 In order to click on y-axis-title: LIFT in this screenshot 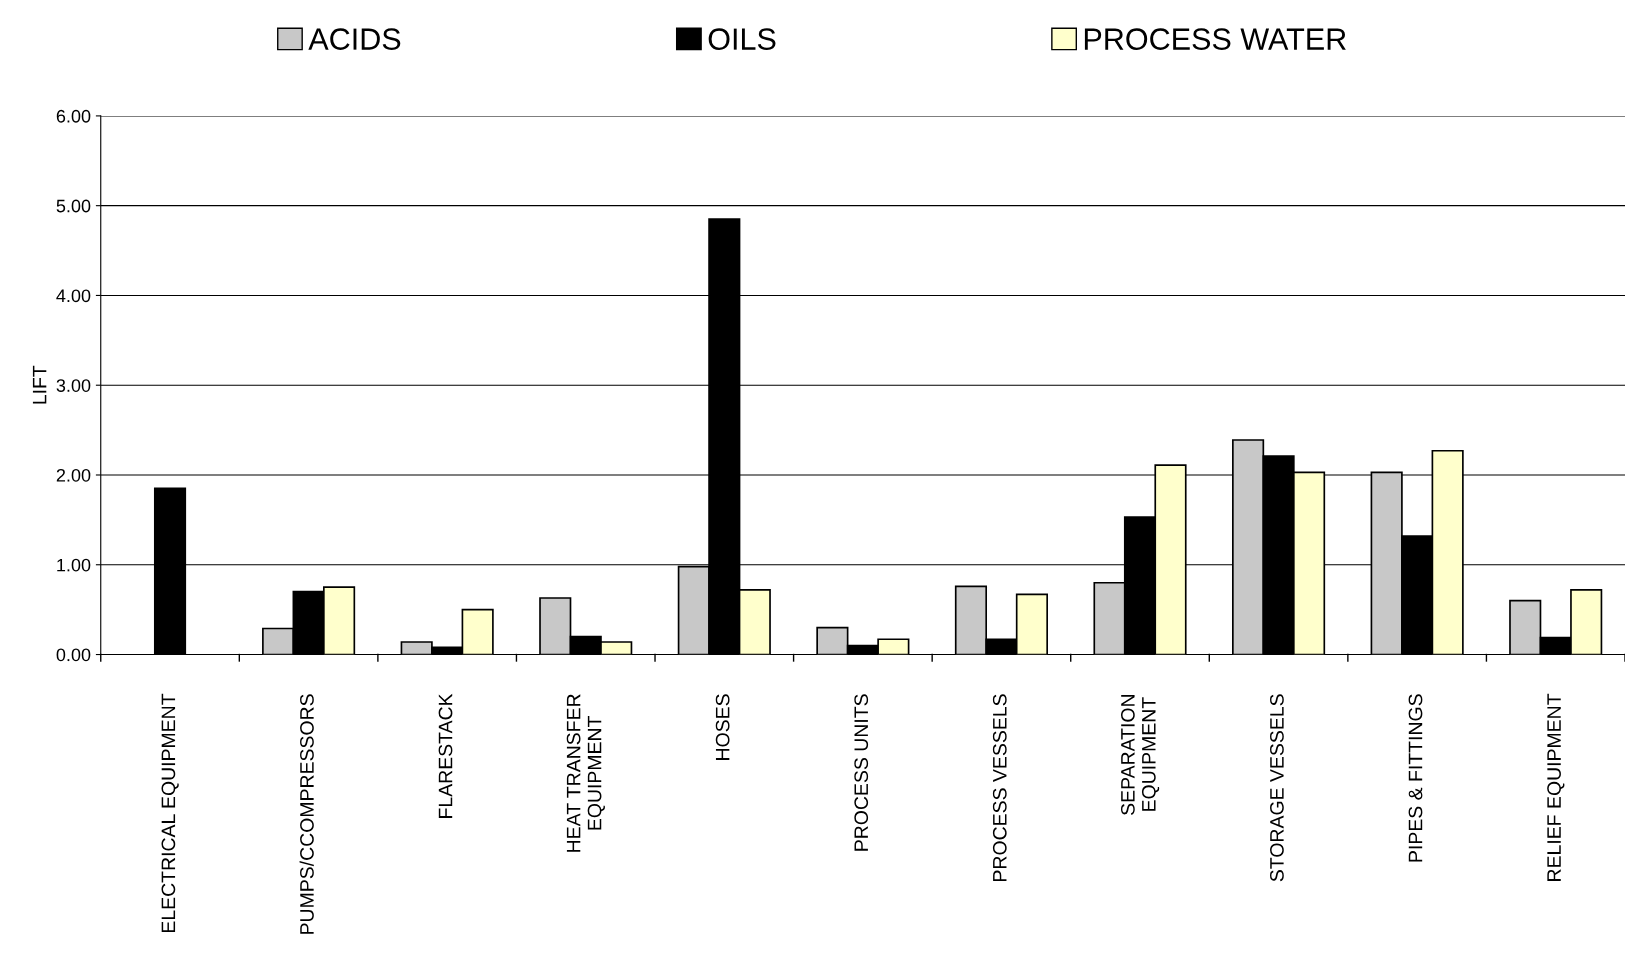, I will do `click(39, 384)`.